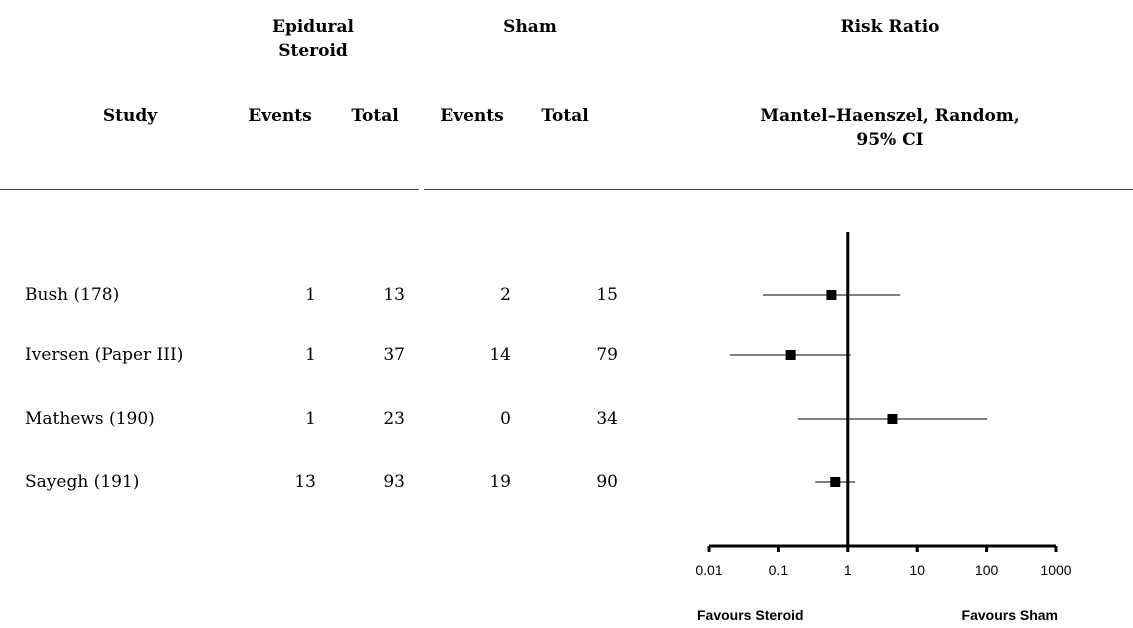 The height and width of the screenshot is (628, 1133). I want to click on header-epidural-steroid: Epidural Steroid, so click(313, 39).